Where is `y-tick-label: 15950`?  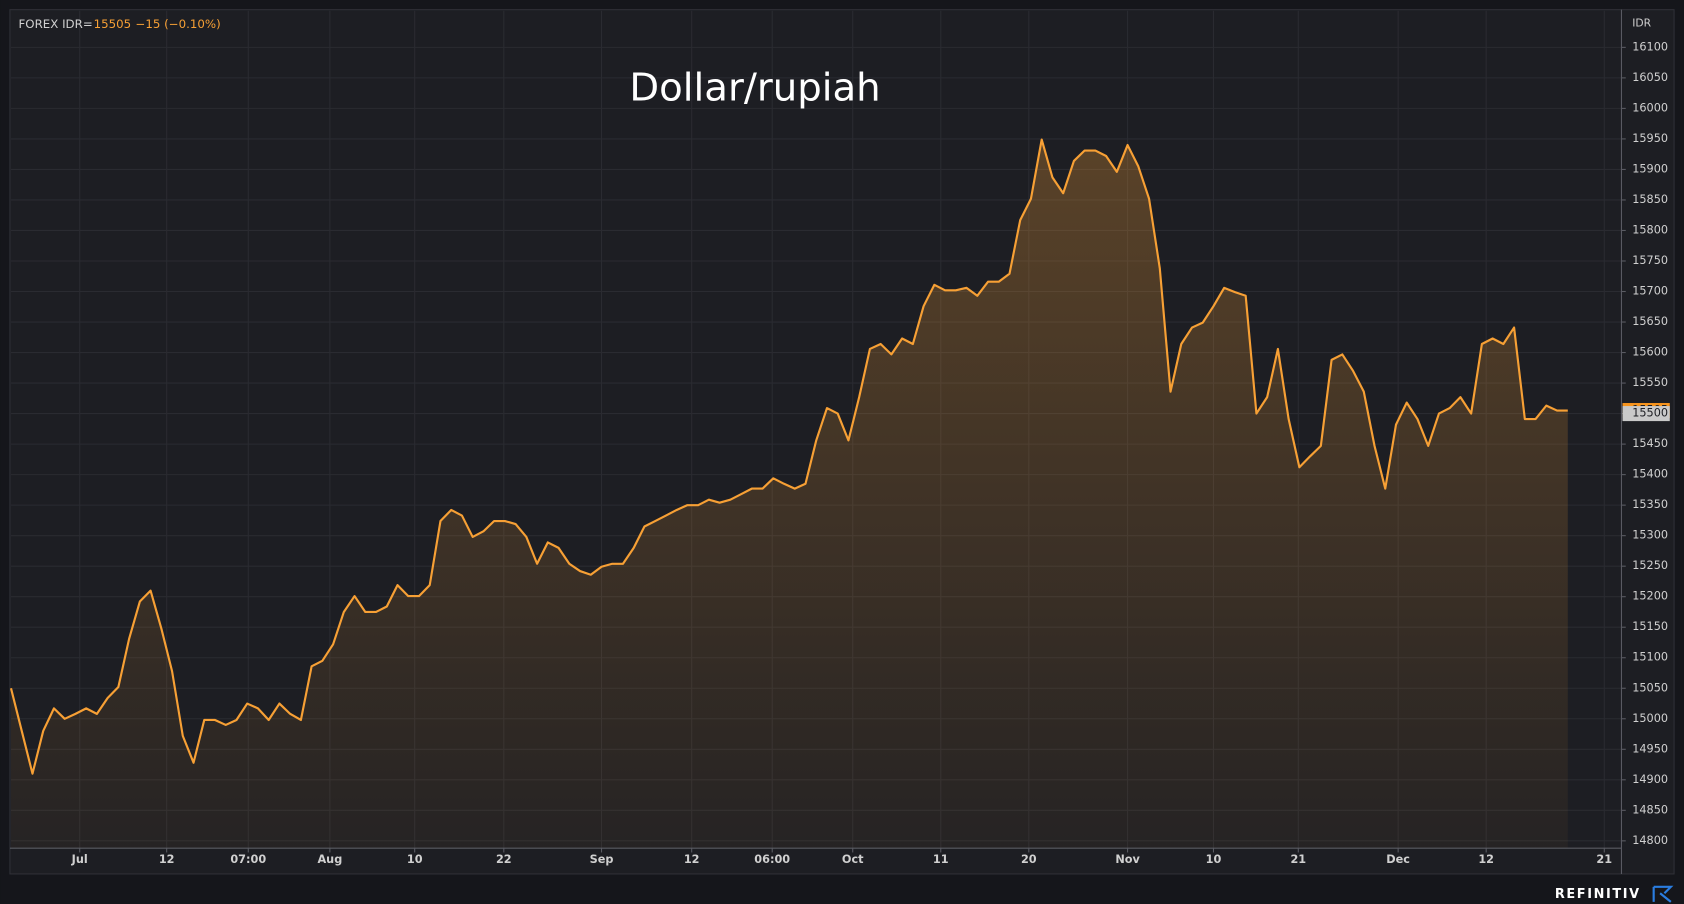
y-tick-label: 15950 is located at coordinates (1650, 138).